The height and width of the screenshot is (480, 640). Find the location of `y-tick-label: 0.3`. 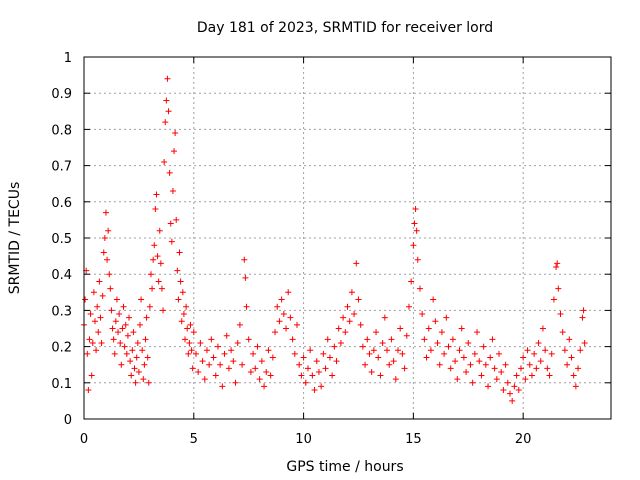

y-tick-label: 0.3 is located at coordinates (61, 311).